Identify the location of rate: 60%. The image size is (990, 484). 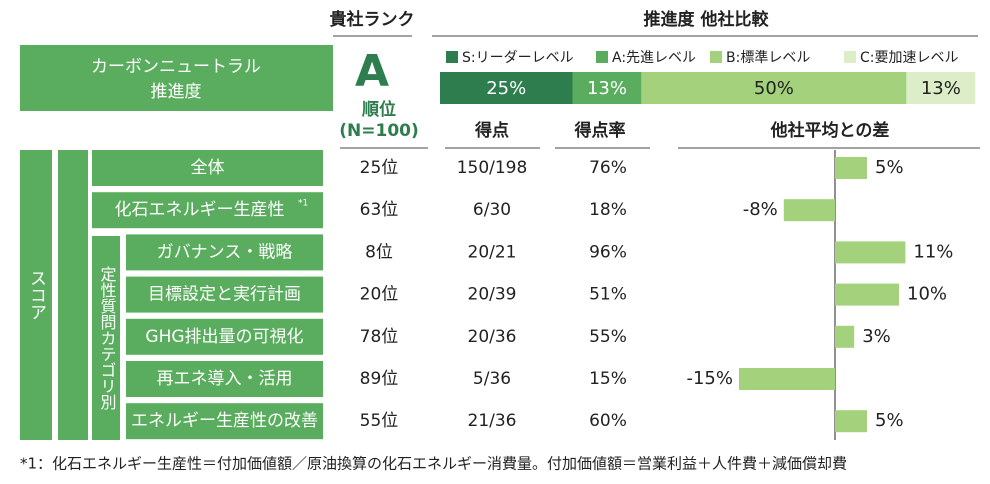
(608, 421).